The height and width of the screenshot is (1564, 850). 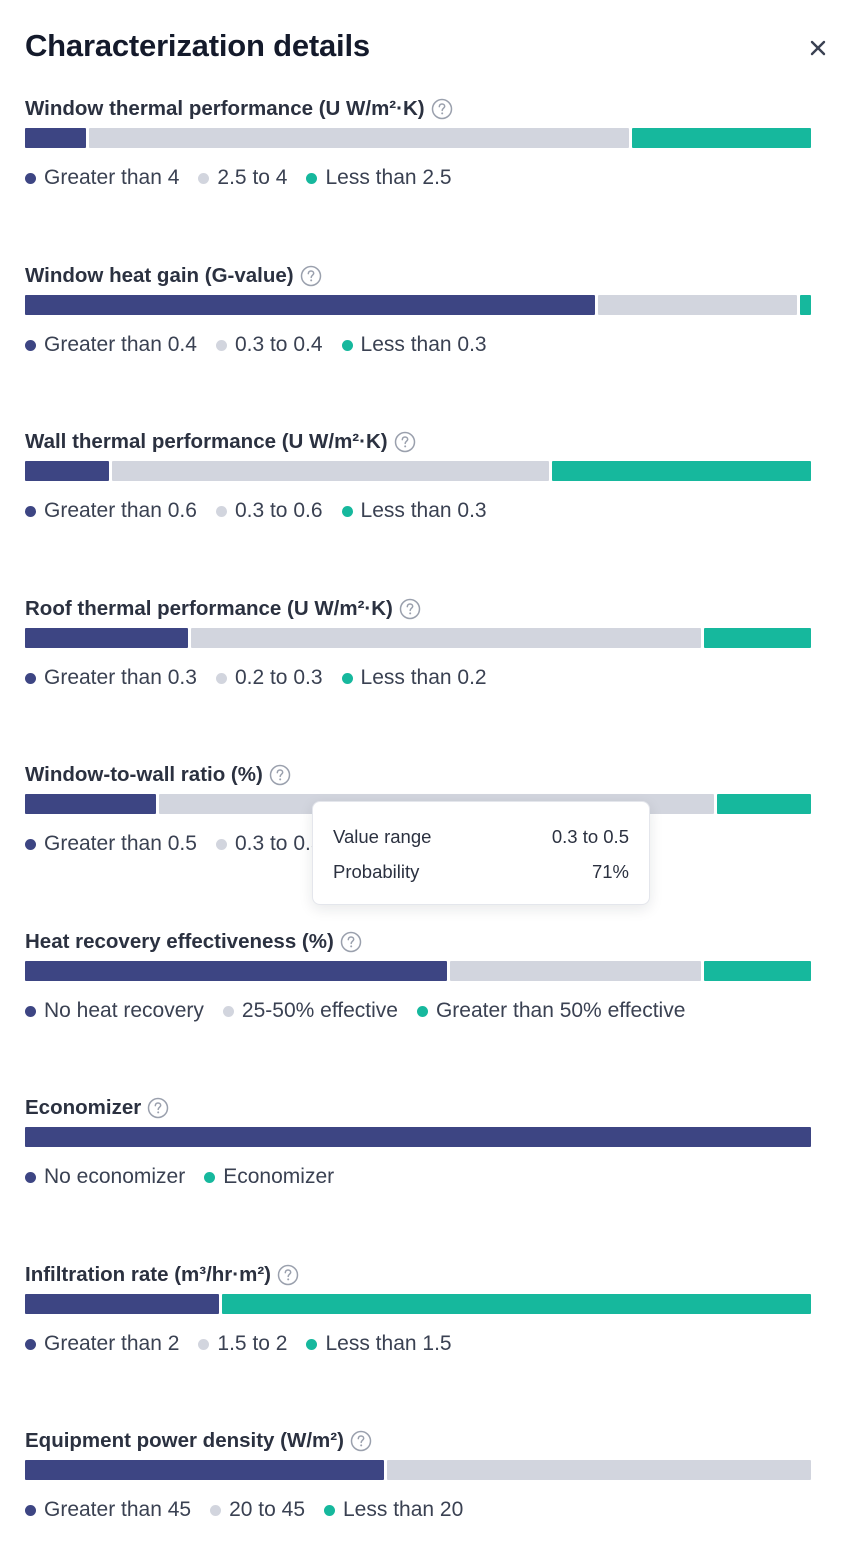 I want to click on legend-label: Greater than 0.5, so click(x=120, y=843).